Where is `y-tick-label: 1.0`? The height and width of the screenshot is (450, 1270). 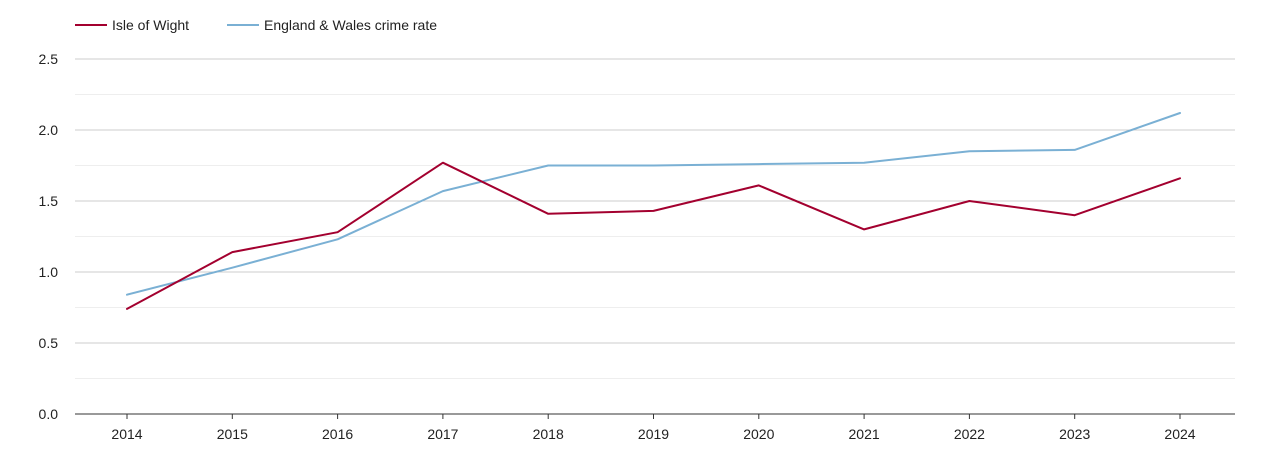 y-tick-label: 1.0 is located at coordinates (49, 272).